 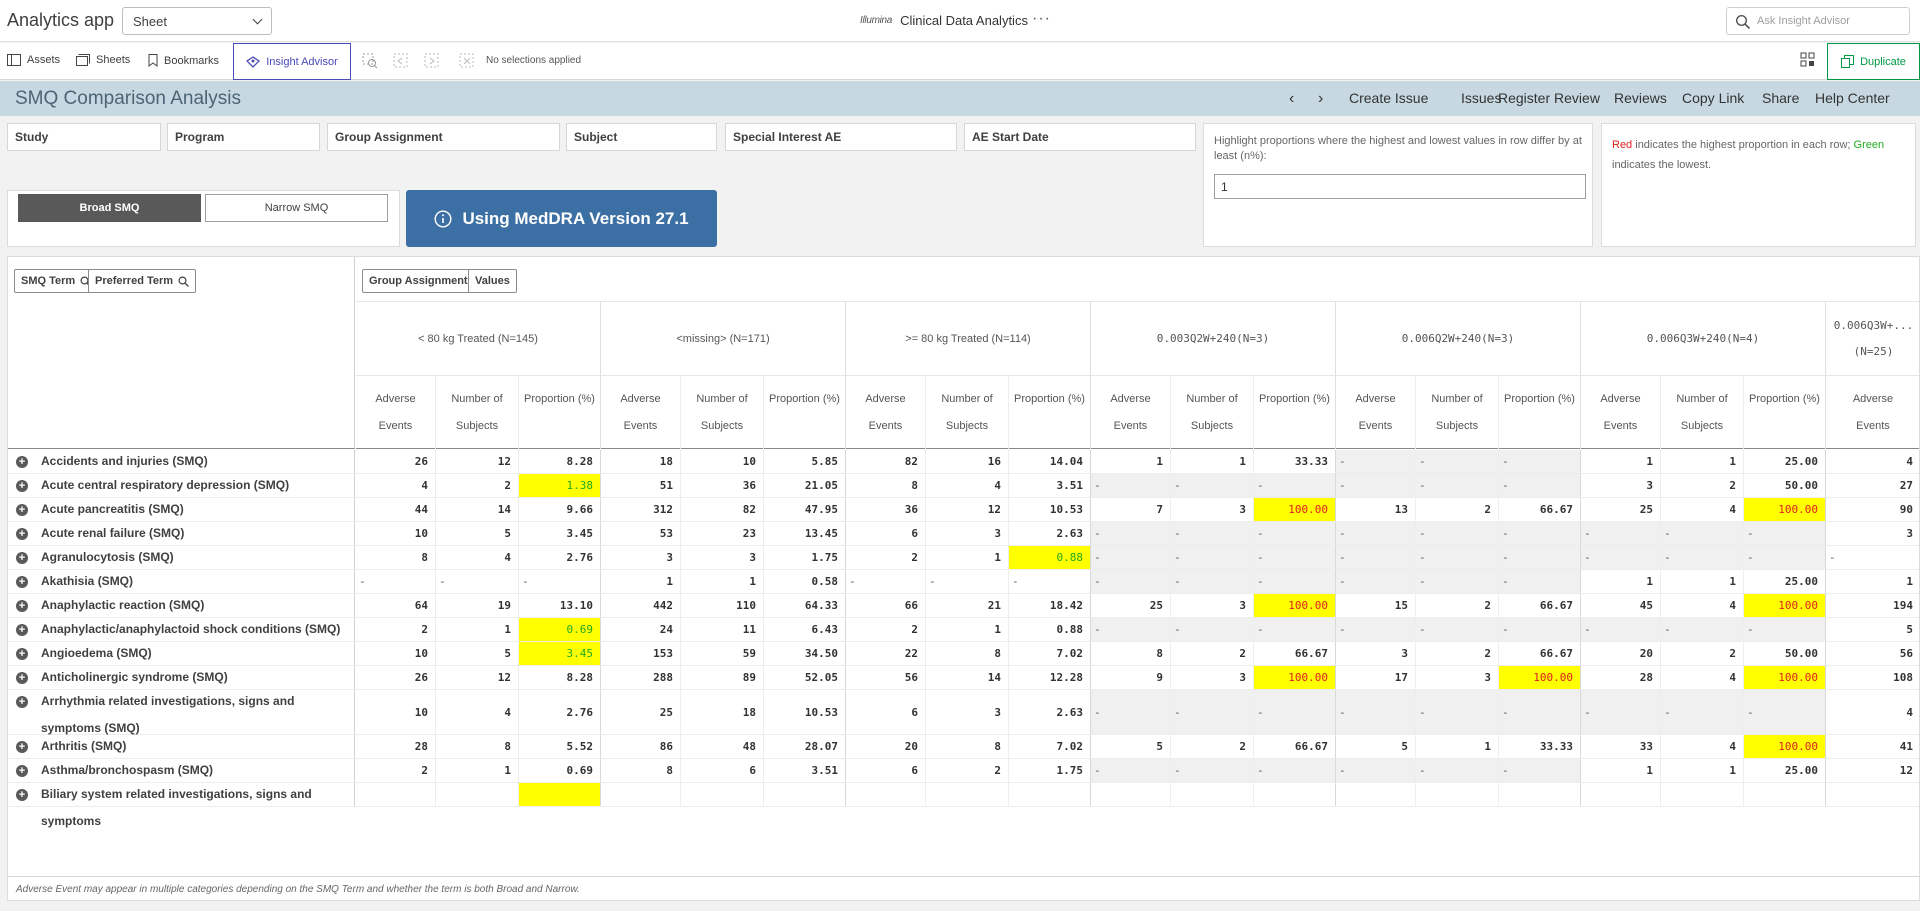 What do you see at coordinates (841, 137) in the screenshot?
I see `filter-special-interest-ae: Special Interest AE` at bounding box center [841, 137].